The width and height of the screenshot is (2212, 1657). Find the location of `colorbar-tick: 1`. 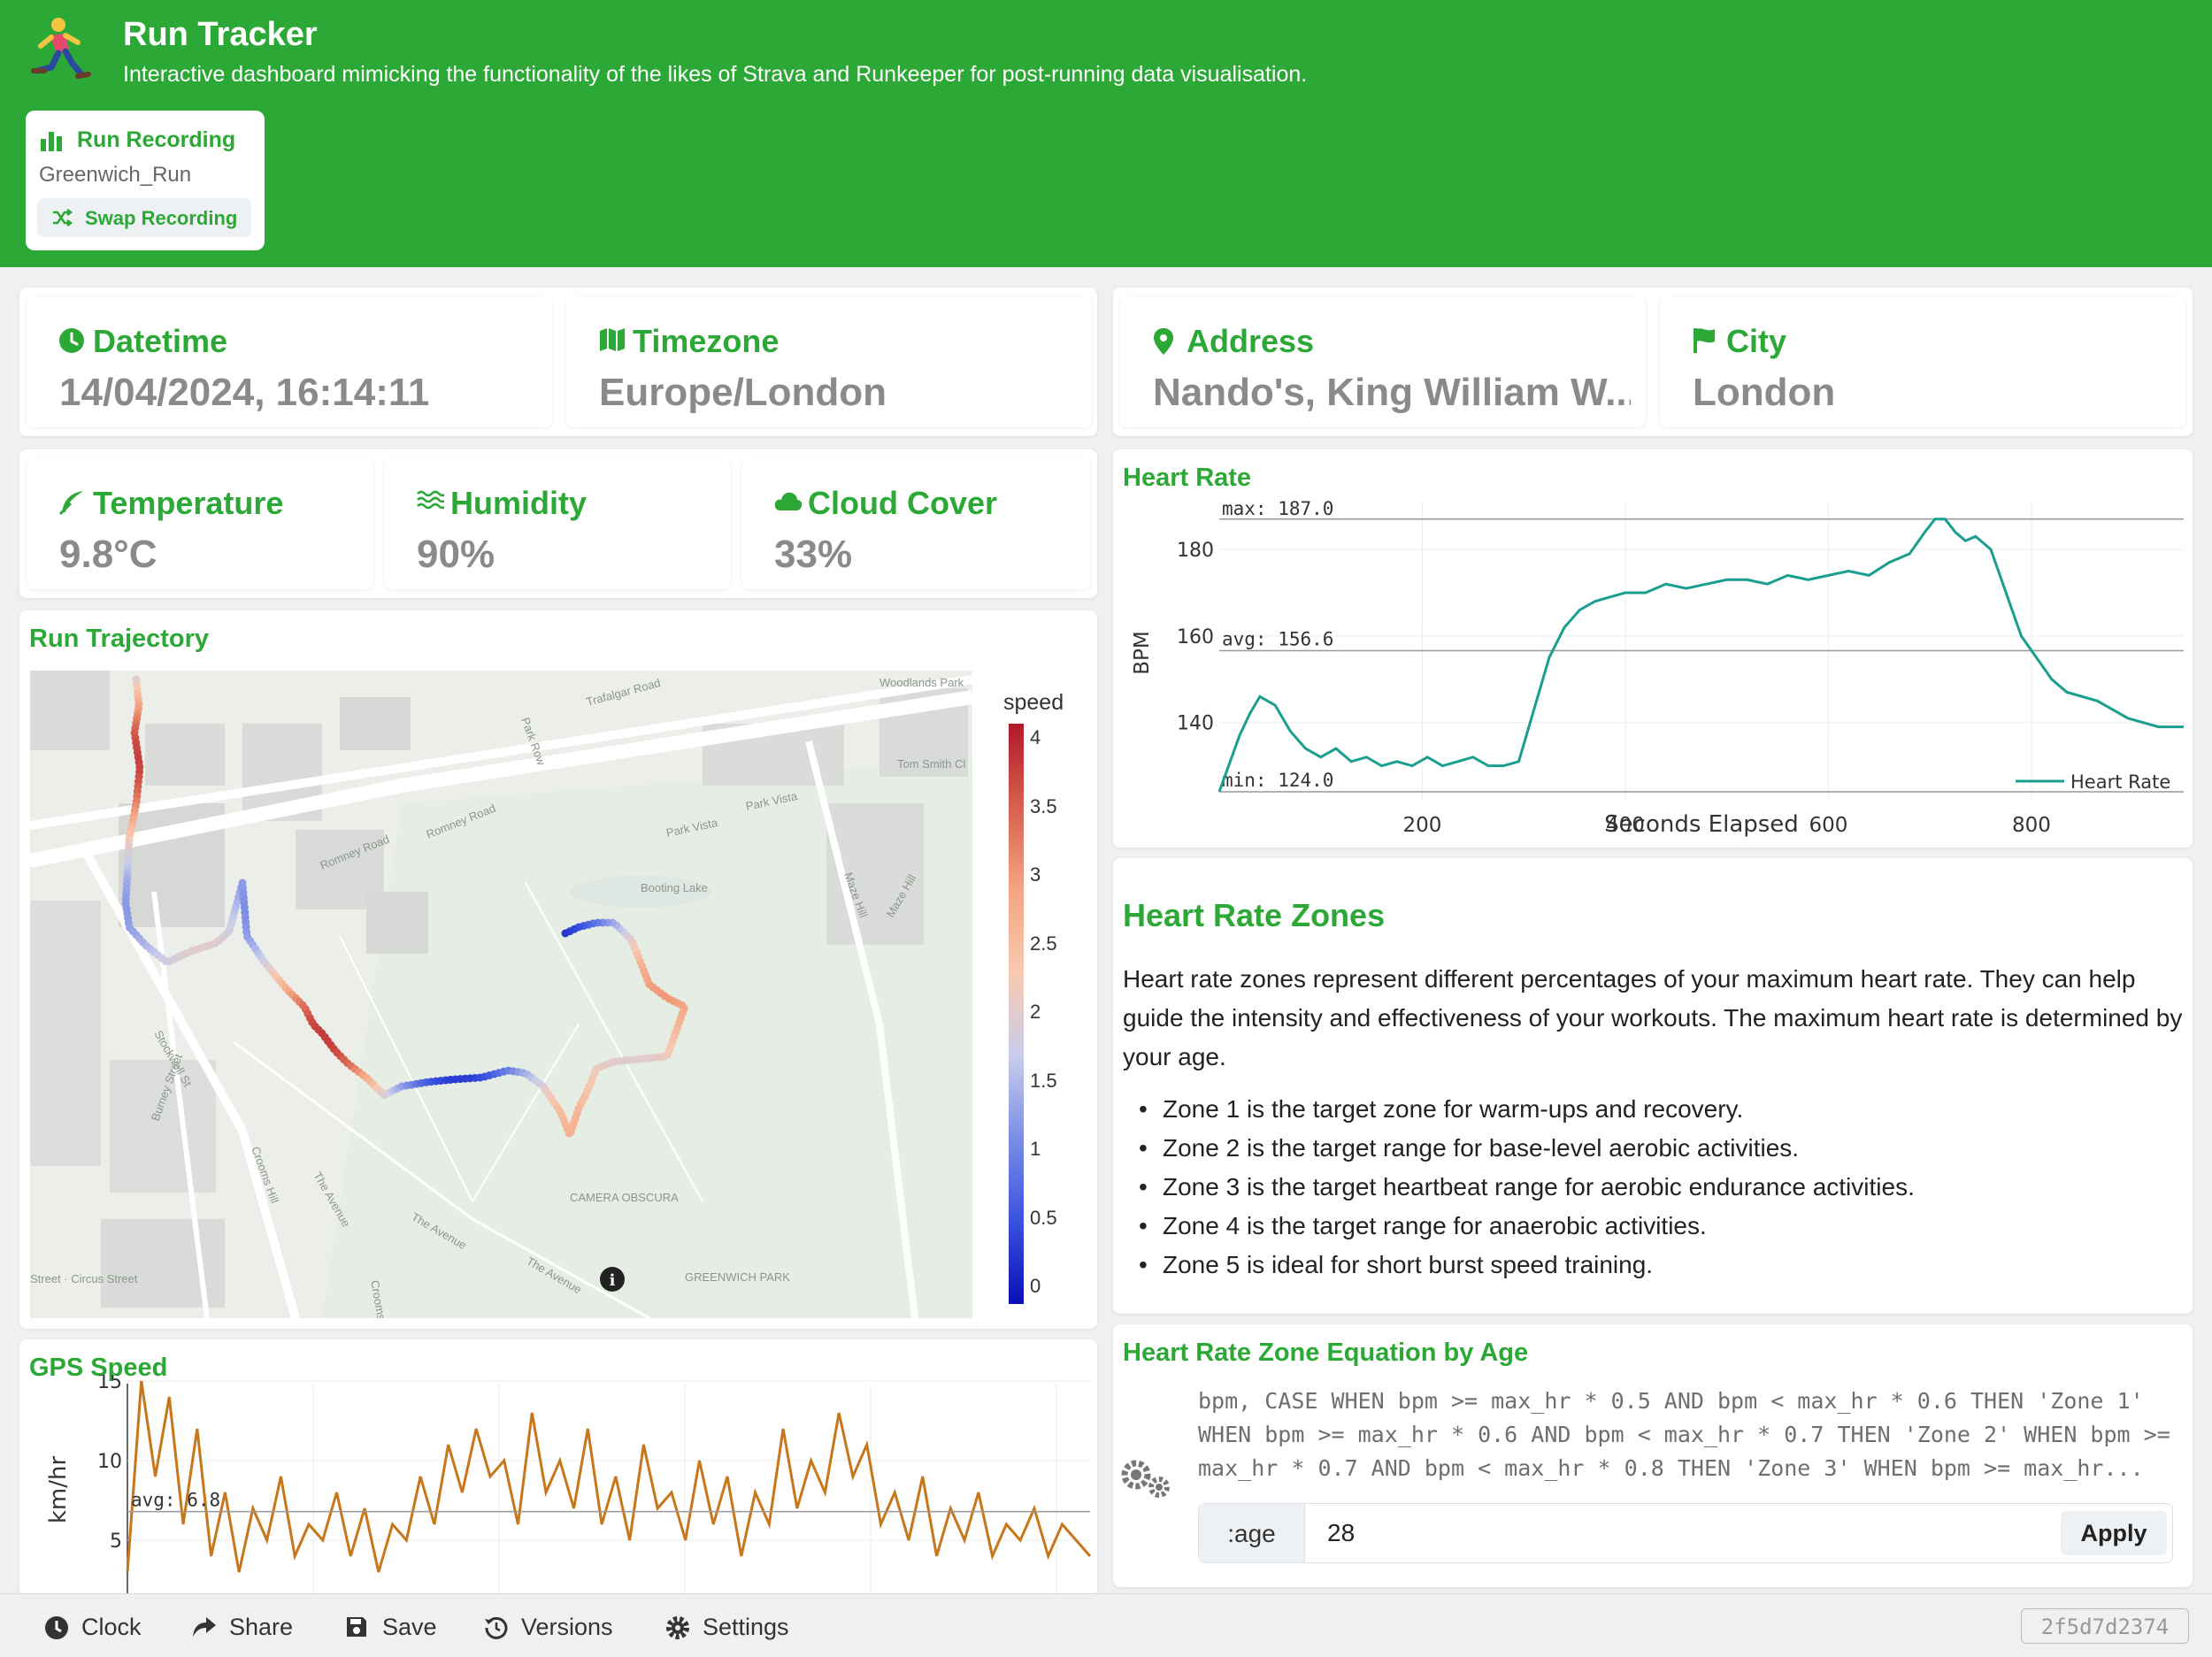

colorbar-tick: 1 is located at coordinates (1036, 1149).